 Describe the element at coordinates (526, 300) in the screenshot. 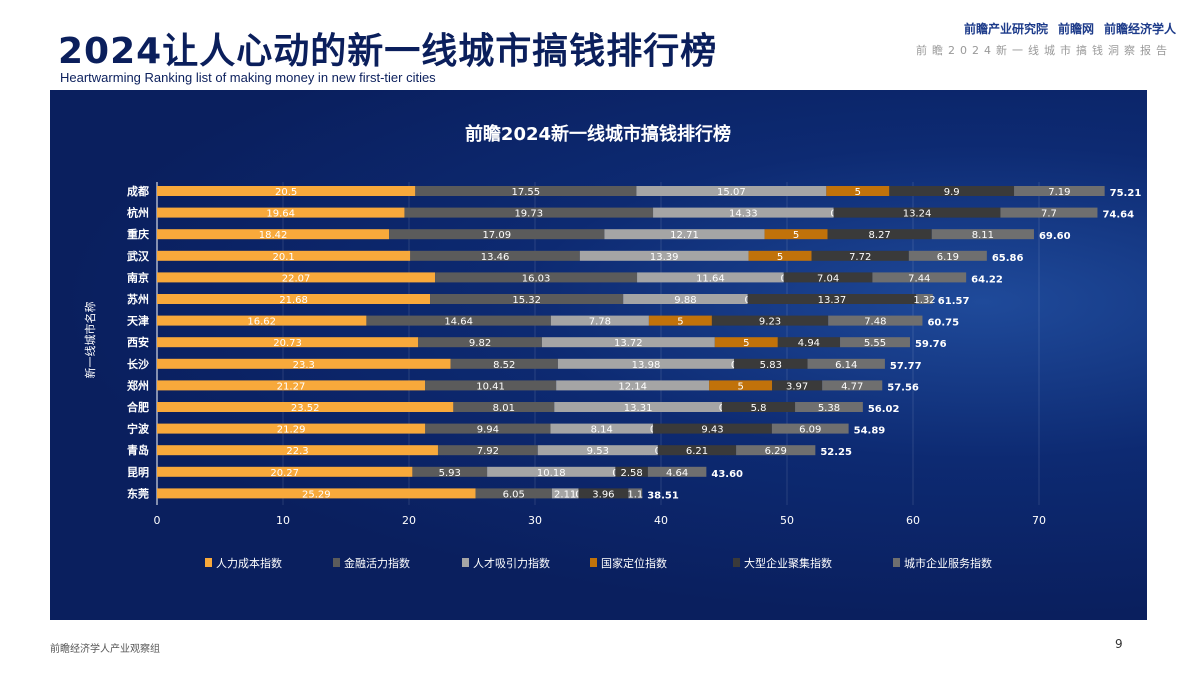

I see `data-label: 15.32` at that location.